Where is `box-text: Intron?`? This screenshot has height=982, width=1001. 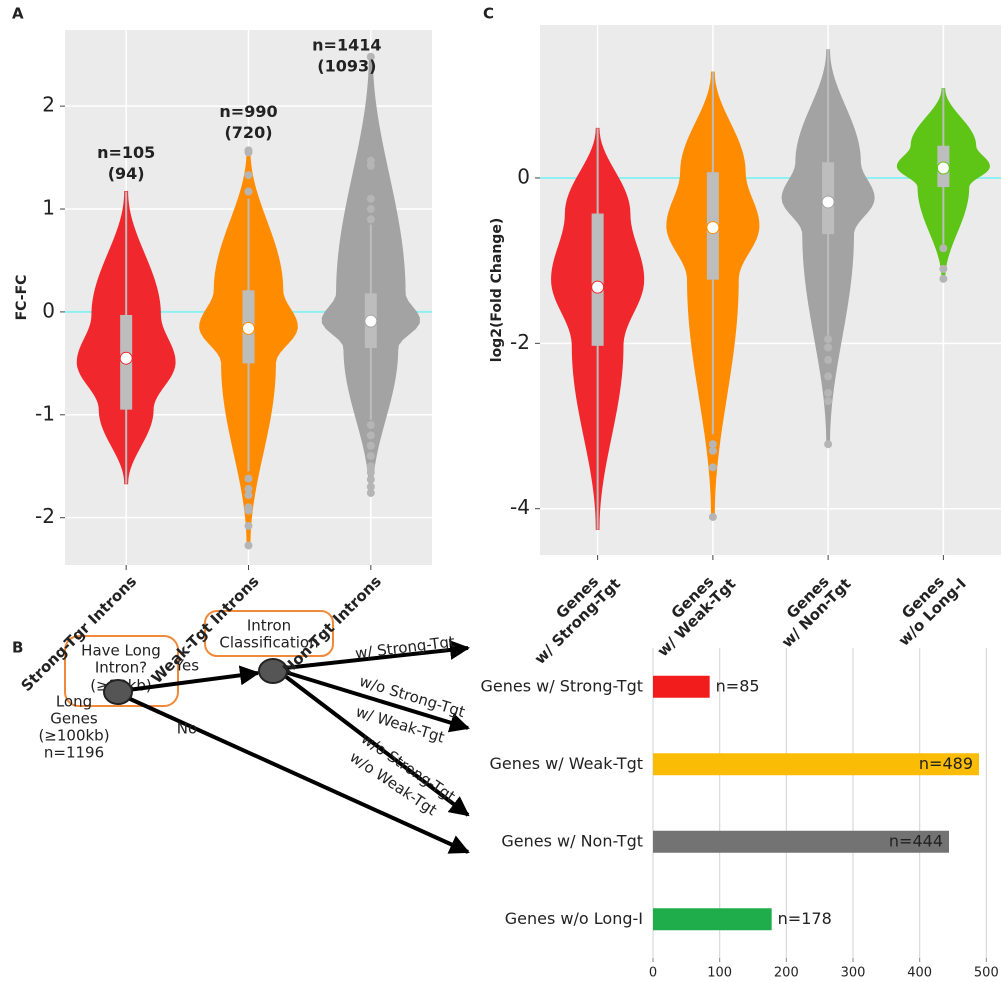 box-text: Intron? is located at coordinates (121, 668).